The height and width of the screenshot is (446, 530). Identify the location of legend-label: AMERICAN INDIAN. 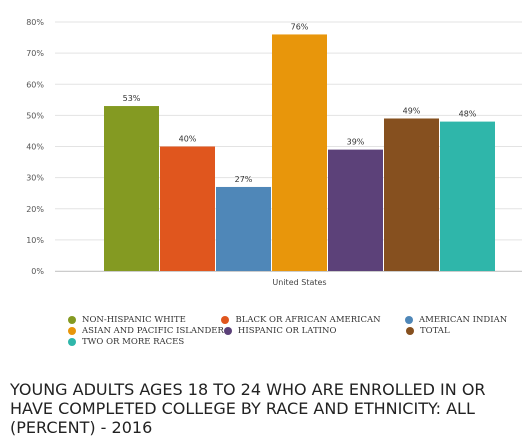
(463, 319).